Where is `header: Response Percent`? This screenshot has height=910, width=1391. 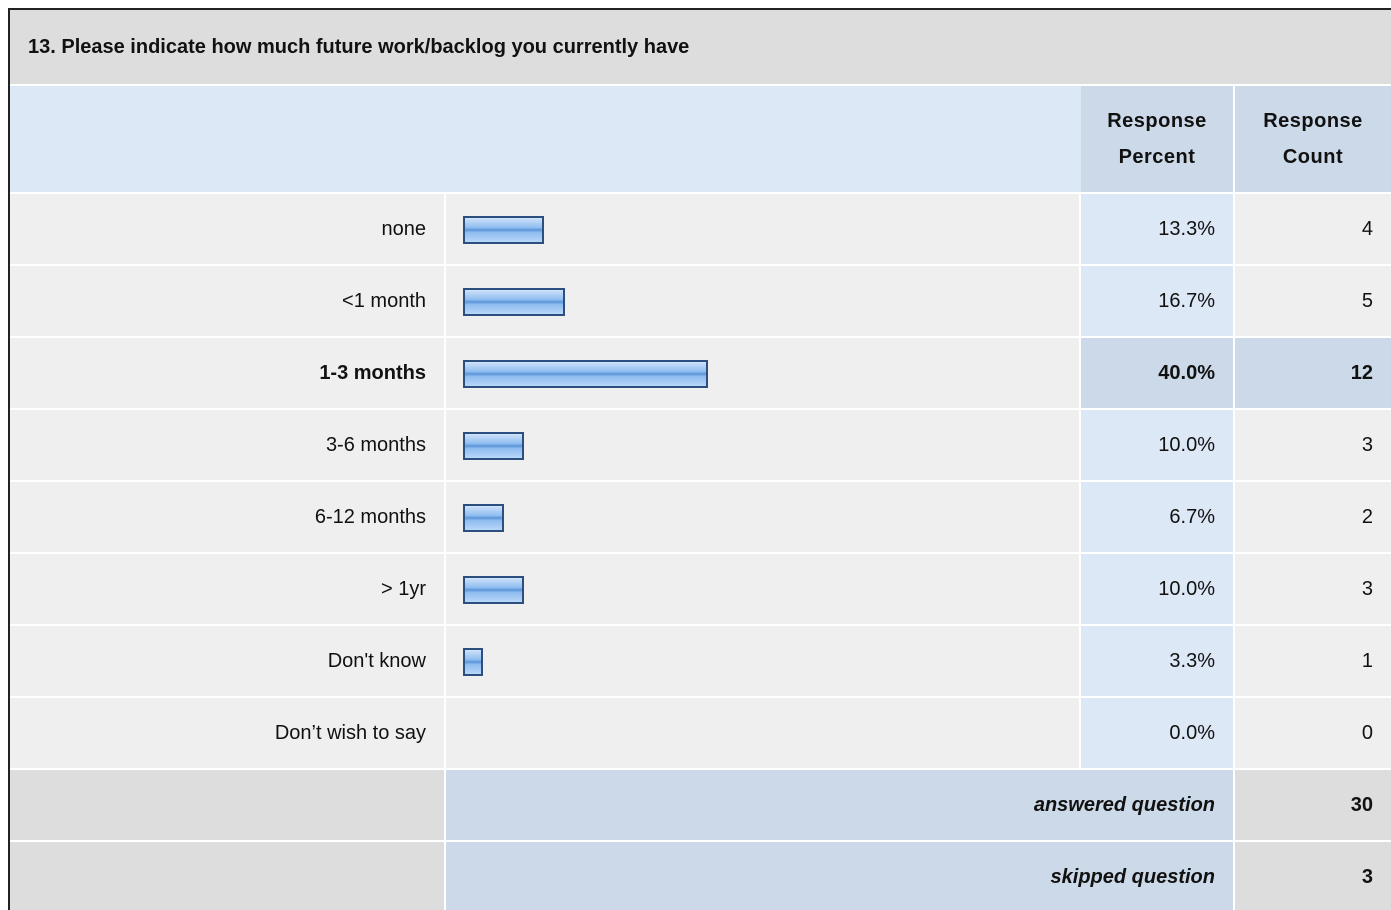 header: Response Percent is located at coordinates (1158, 140).